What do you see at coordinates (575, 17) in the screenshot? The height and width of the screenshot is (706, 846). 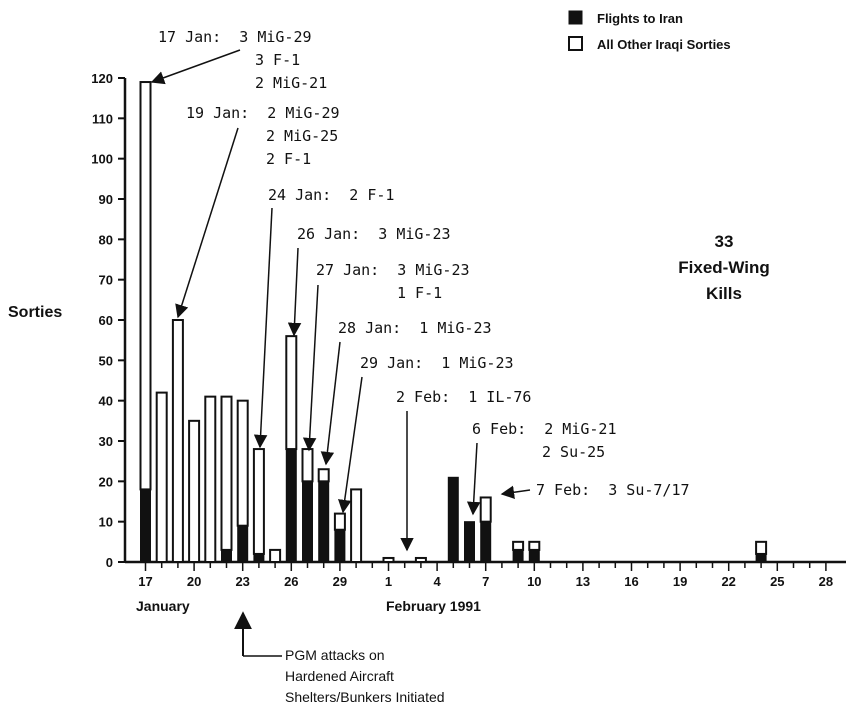 I see `legend-swatch-flights-to-iran` at bounding box center [575, 17].